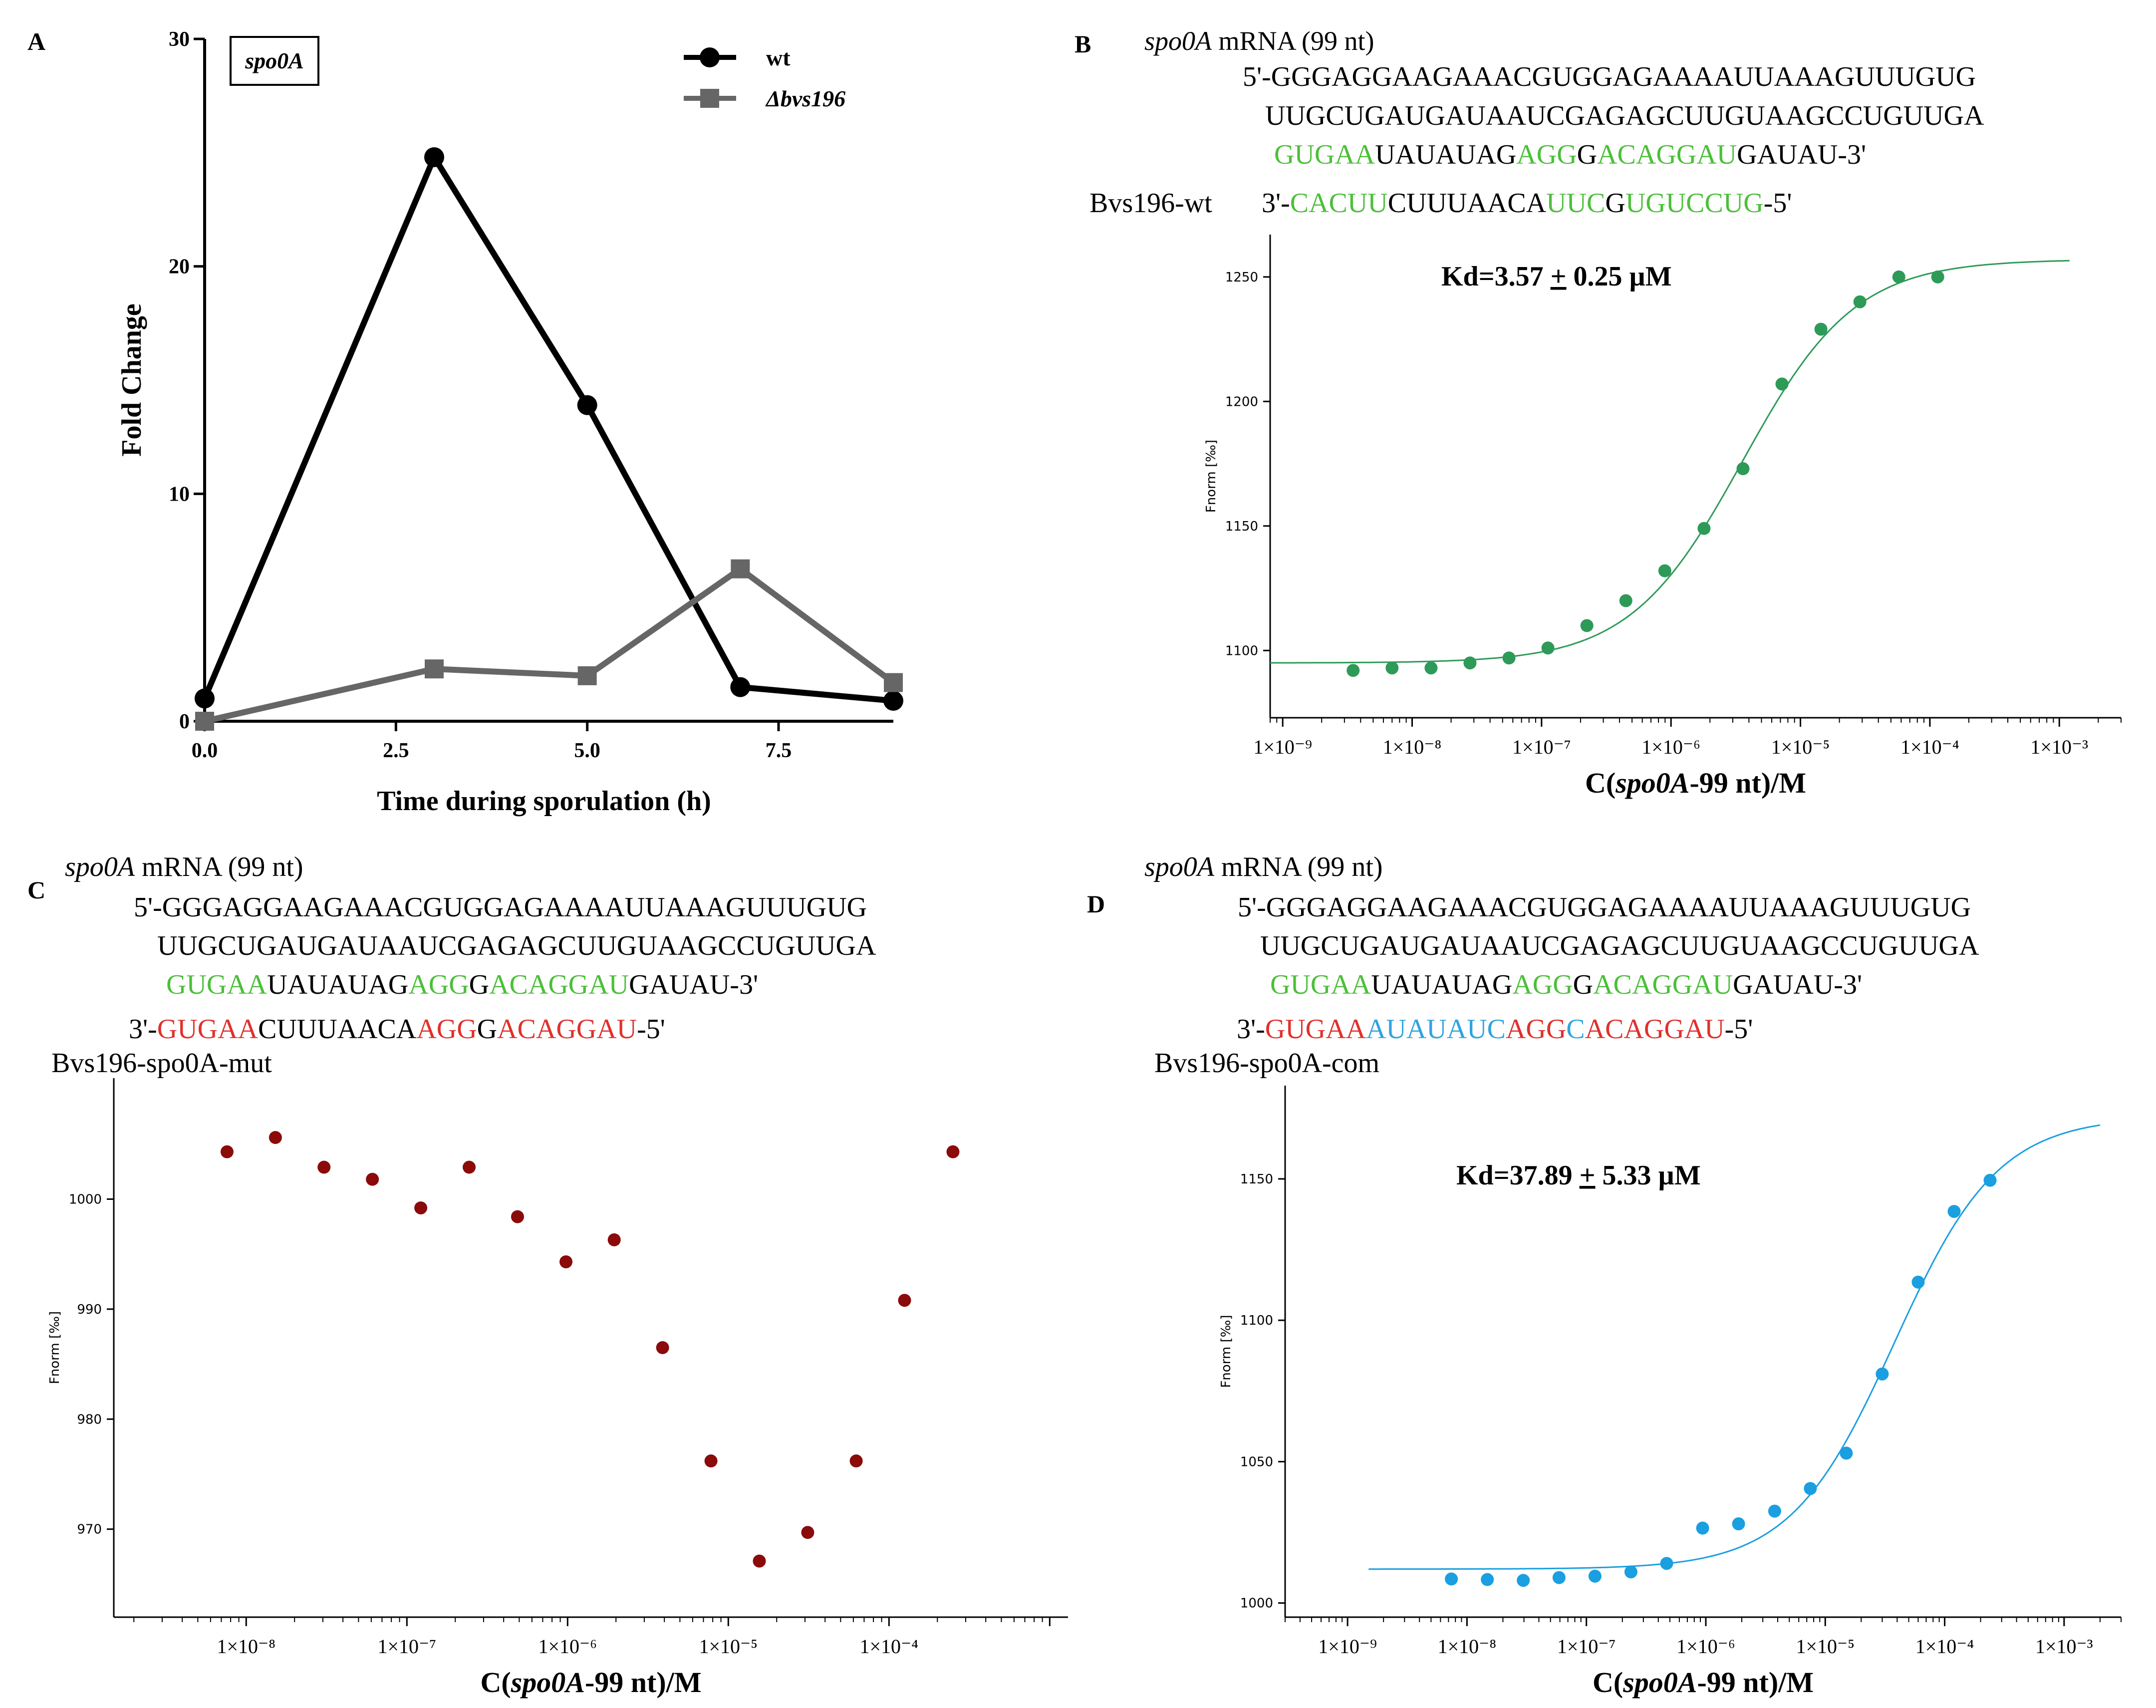  What do you see at coordinates (205, 750) in the screenshot?
I see `x-tick-label: 0.0` at bounding box center [205, 750].